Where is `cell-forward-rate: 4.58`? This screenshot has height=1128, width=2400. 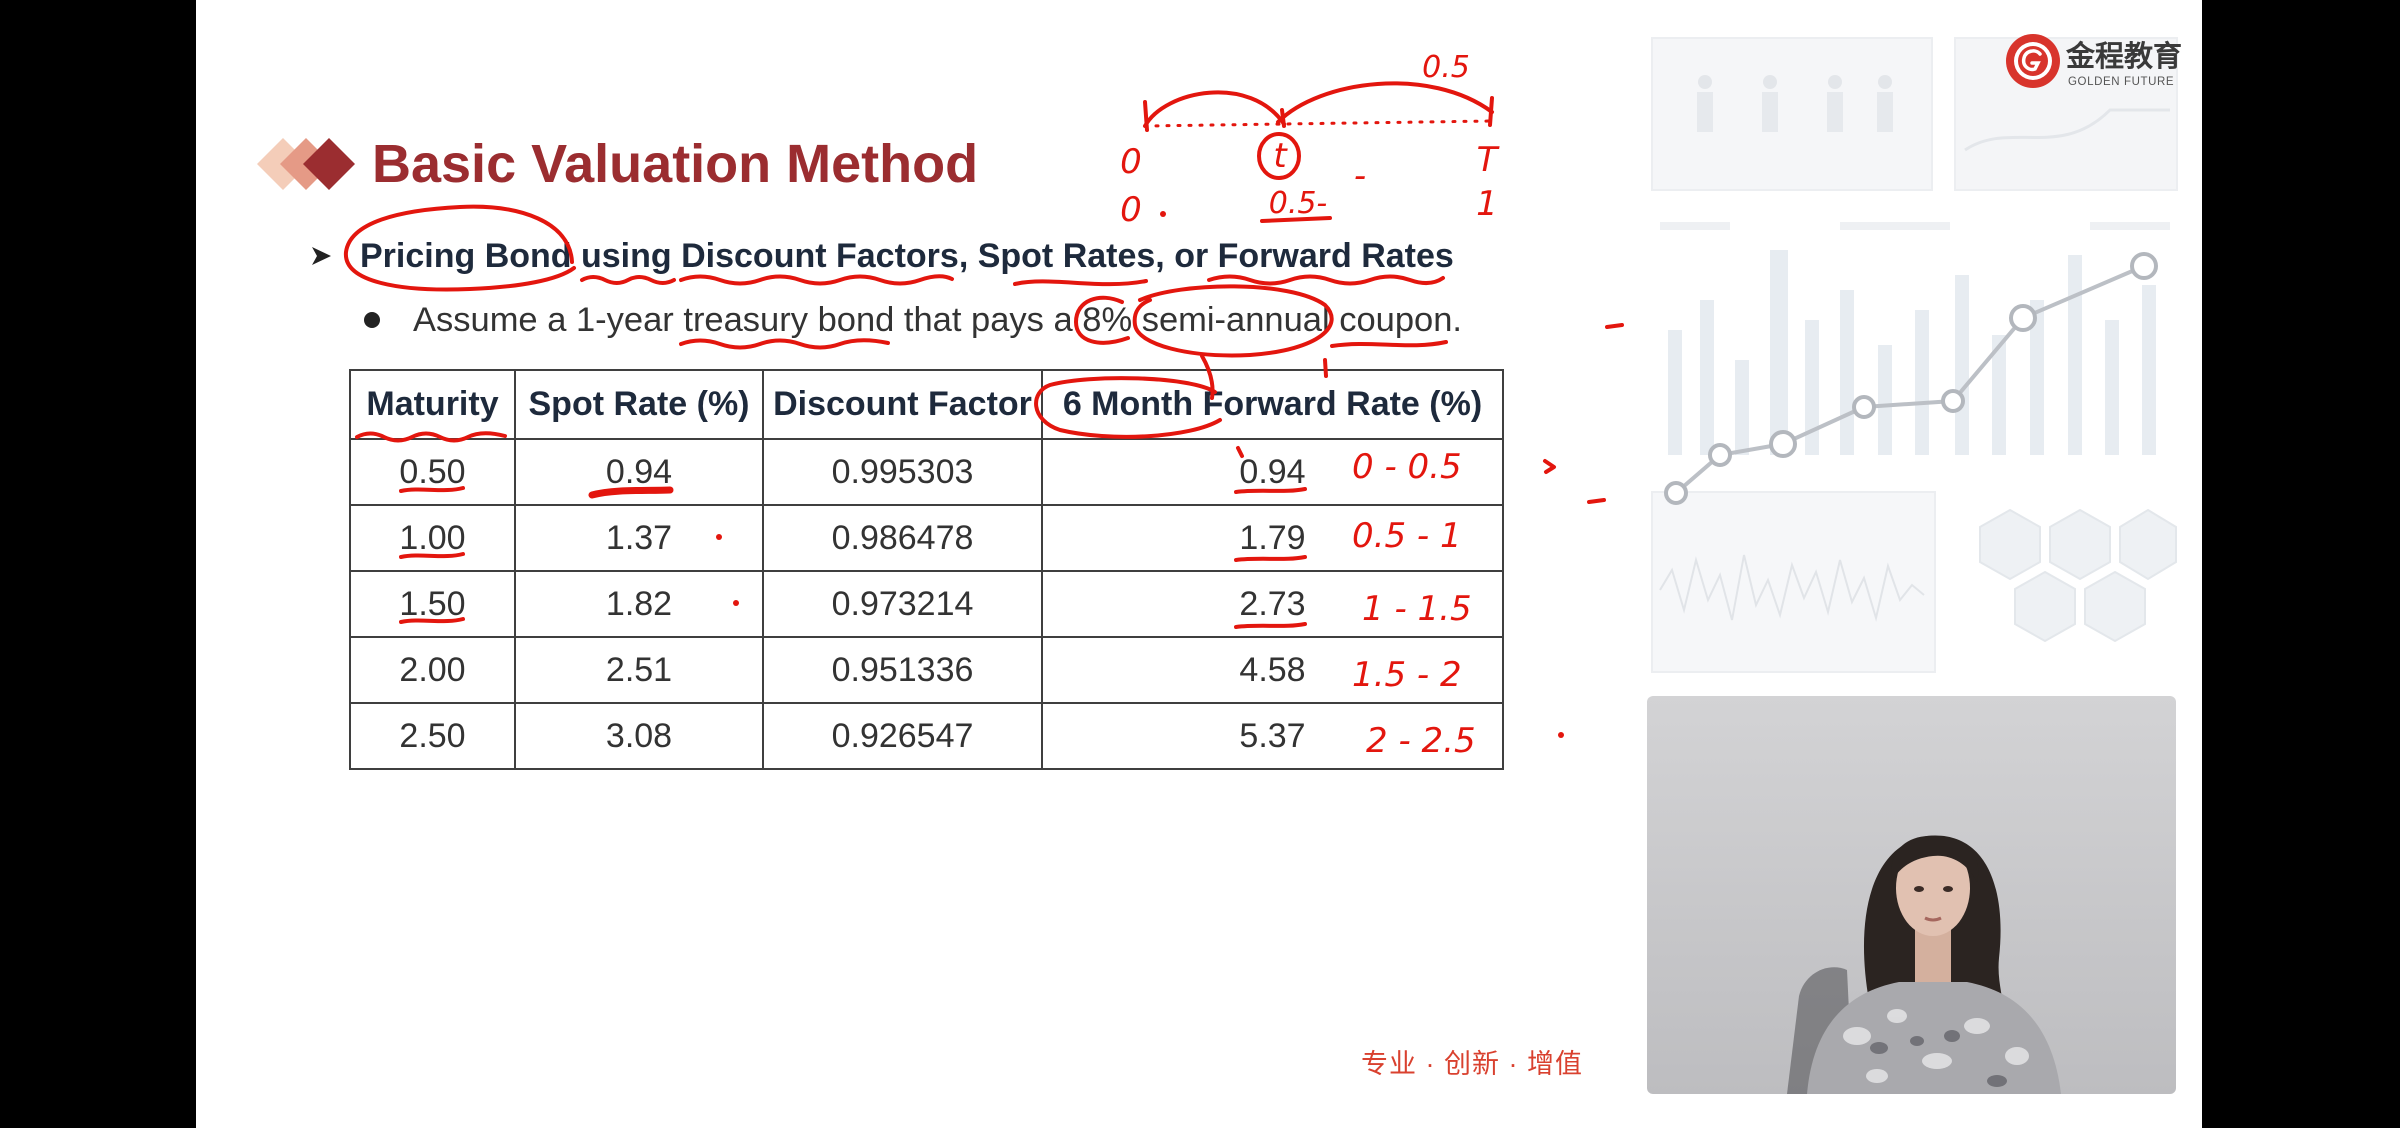 cell-forward-rate: 4.58 is located at coordinates (1272, 670).